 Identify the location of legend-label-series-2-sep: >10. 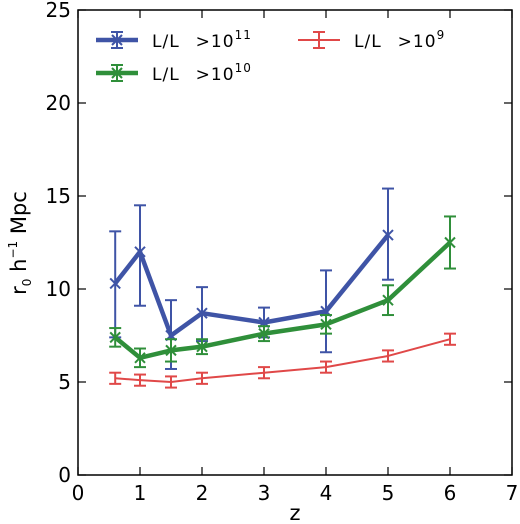
(417, 42).